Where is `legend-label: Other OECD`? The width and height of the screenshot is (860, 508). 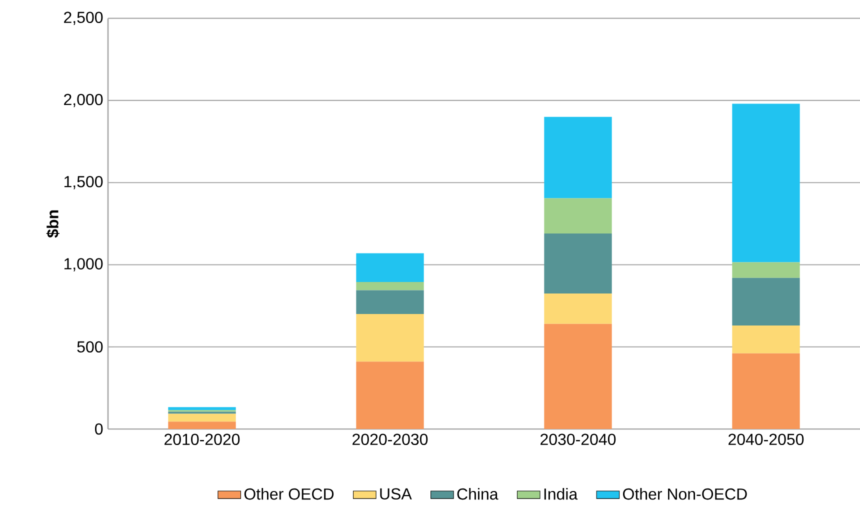 legend-label: Other OECD is located at coordinates (289, 494).